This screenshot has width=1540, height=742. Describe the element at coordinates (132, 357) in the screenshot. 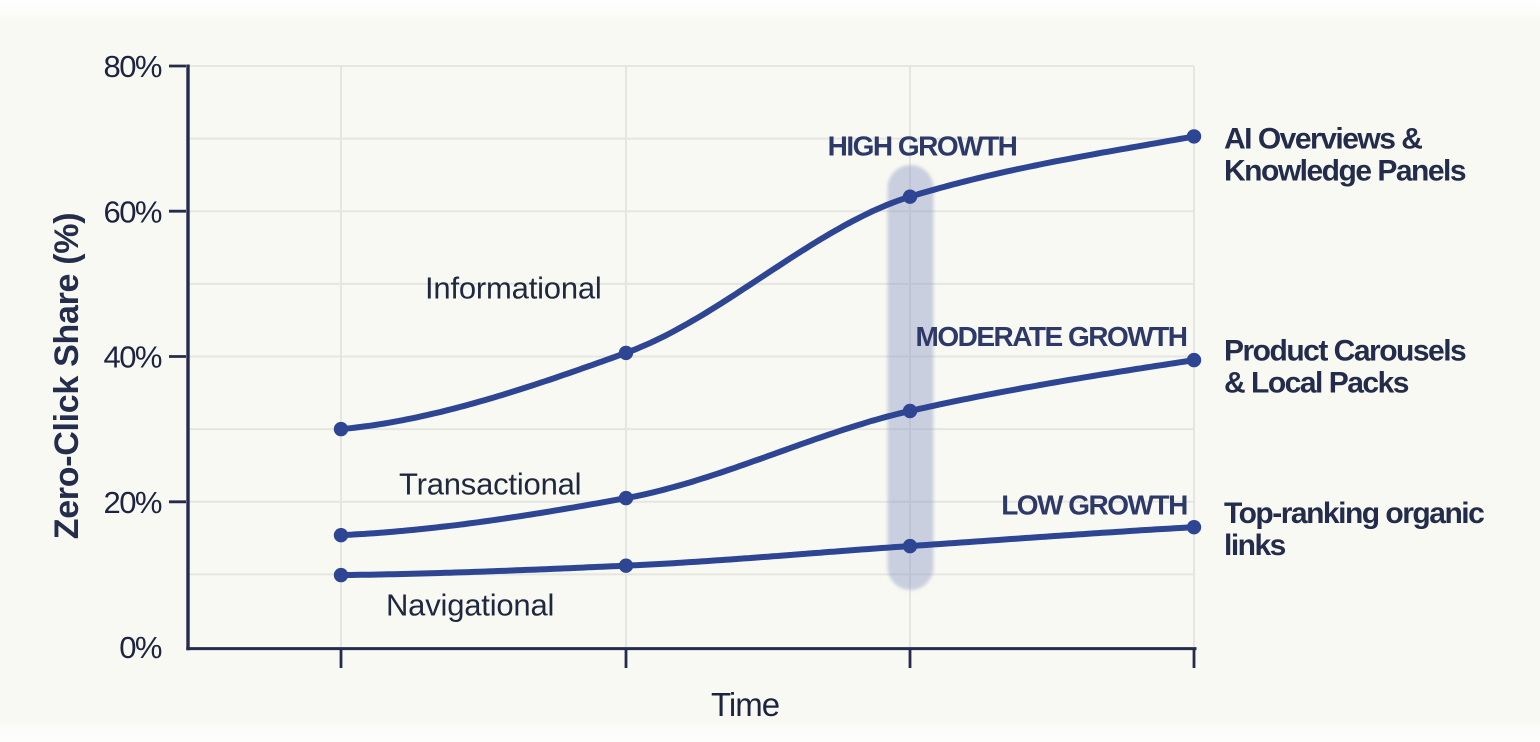

I see `svg-text: 40%` at that location.